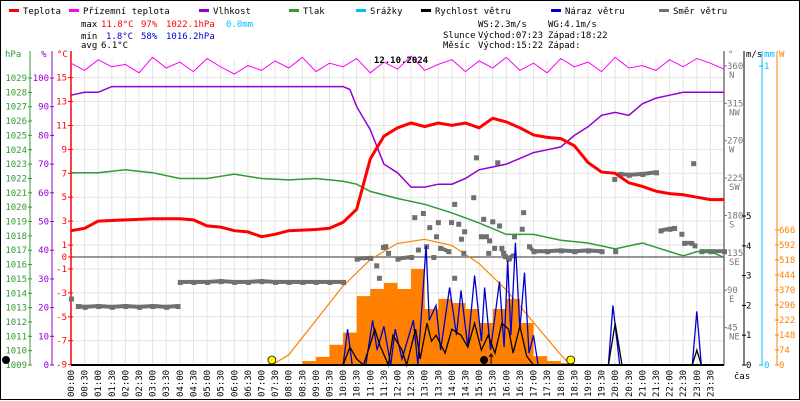  What do you see at coordinates (194, 383) in the screenshot?
I see `time-tick-label: 04:30` at bounding box center [194, 383].